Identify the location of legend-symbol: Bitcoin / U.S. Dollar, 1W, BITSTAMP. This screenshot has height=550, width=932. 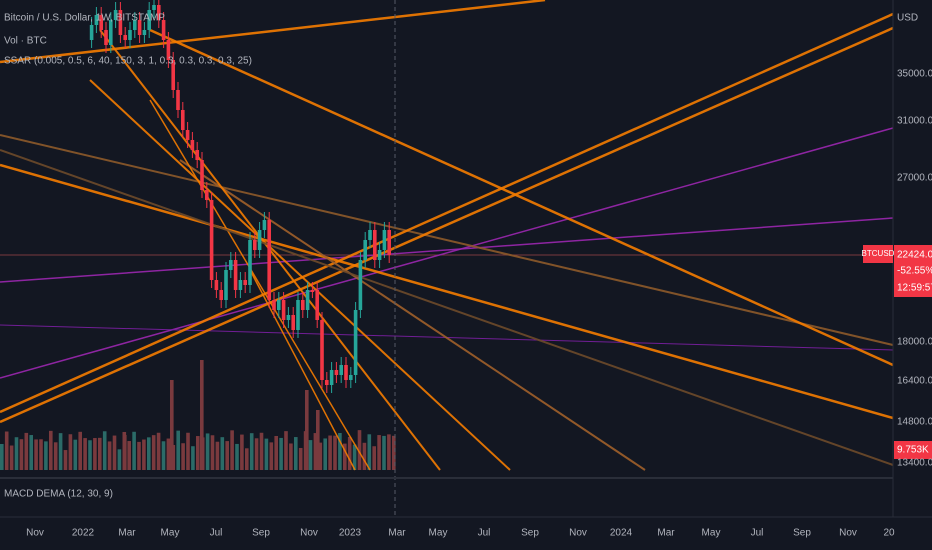
(84, 18).